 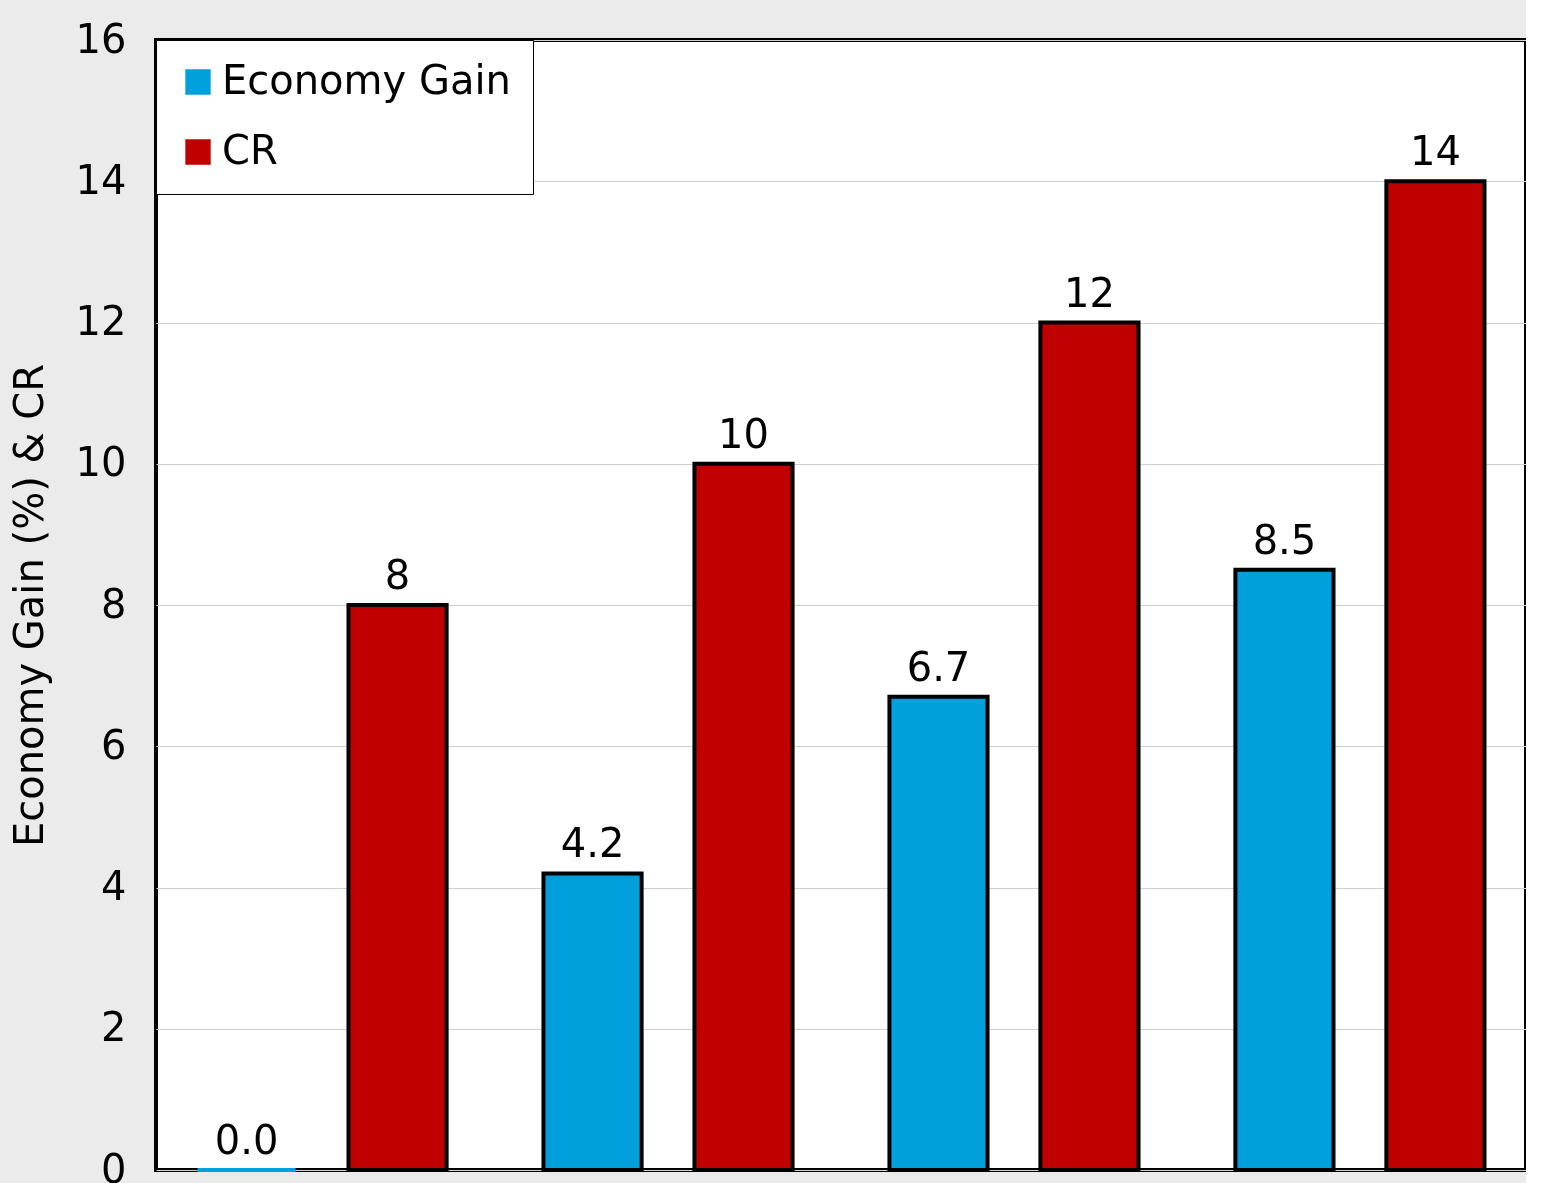 I want to click on legend-label: CR, so click(x=250, y=150).